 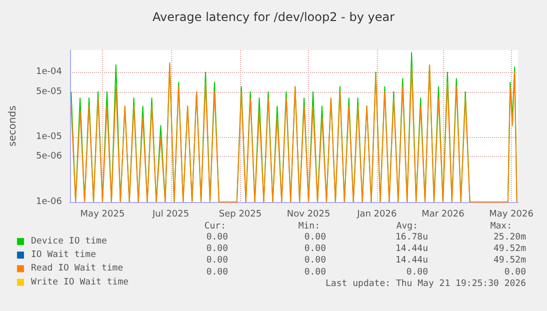 I want to click on text: Last update: Thu May 21 19:25:30 2026, so click(x=426, y=283).